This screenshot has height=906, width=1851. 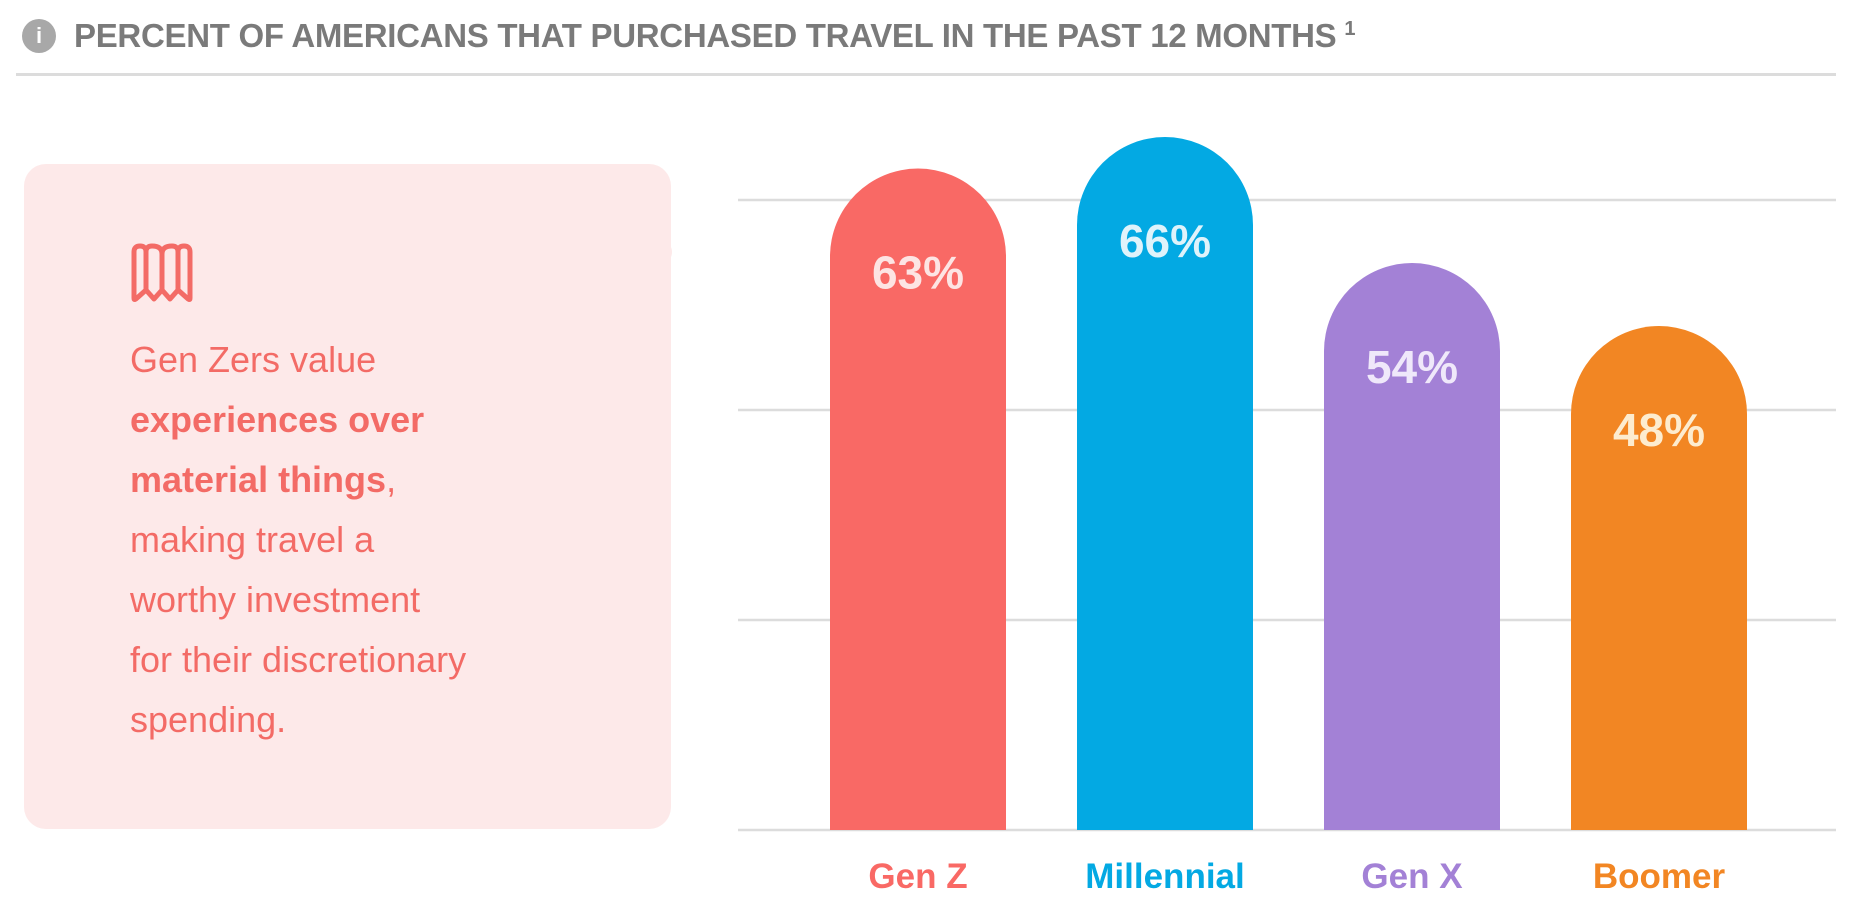 I want to click on header-divider, so click(x=926, y=74).